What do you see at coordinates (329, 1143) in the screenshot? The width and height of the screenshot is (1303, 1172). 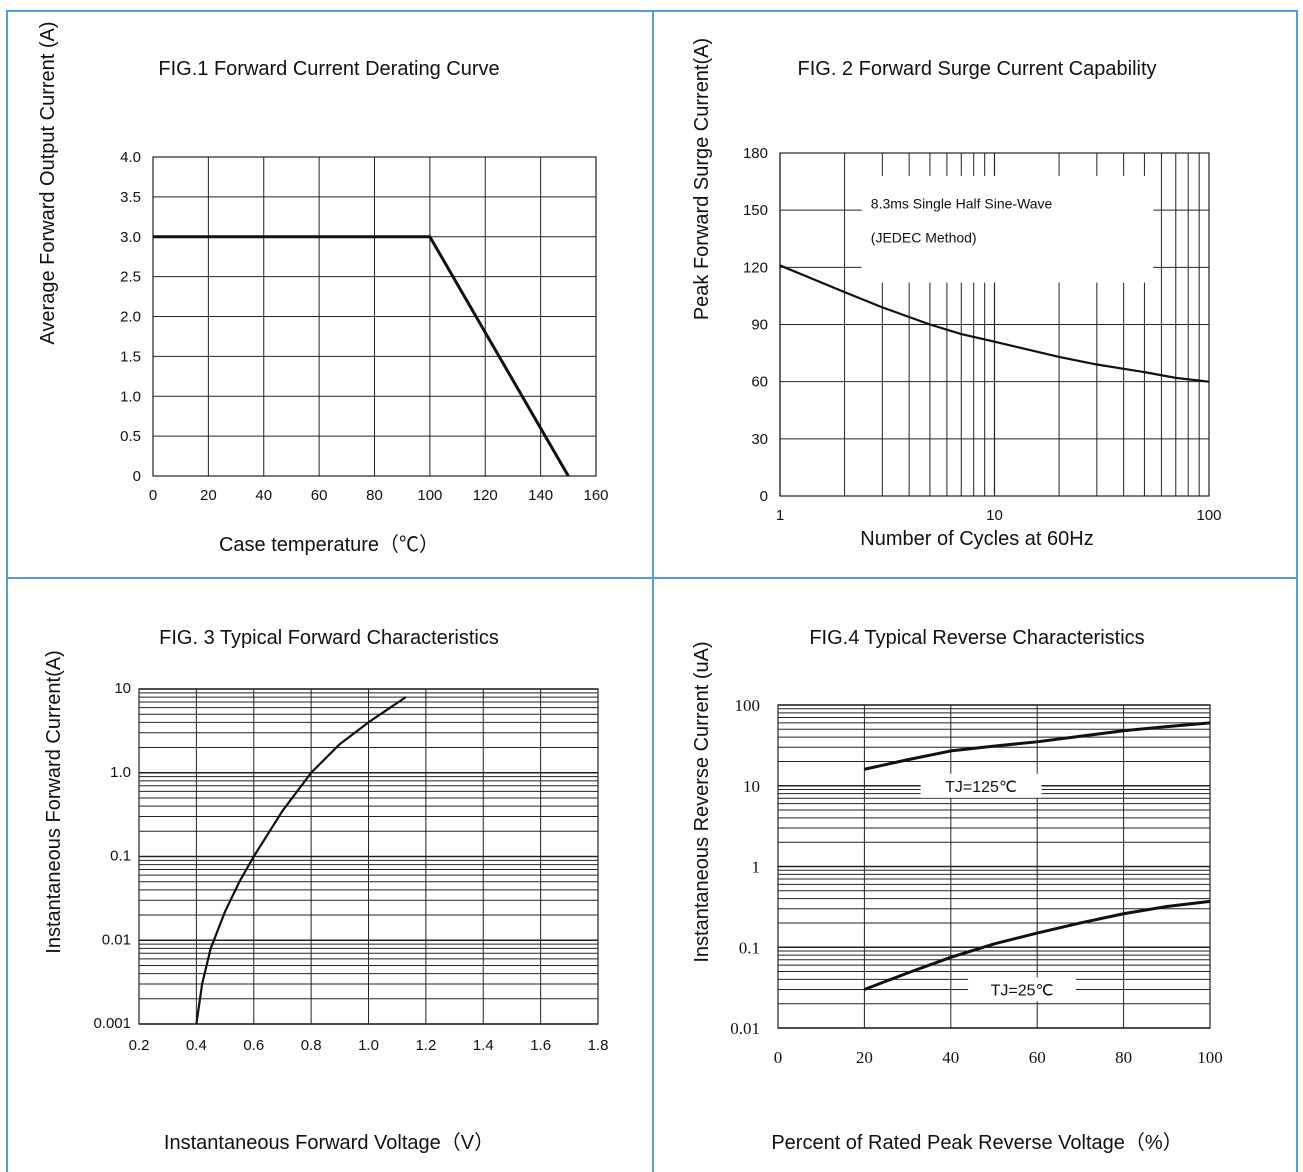 I see `x-axis-label: Instantaneous Forward Voltage（V）` at bounding box center [329, 1143].